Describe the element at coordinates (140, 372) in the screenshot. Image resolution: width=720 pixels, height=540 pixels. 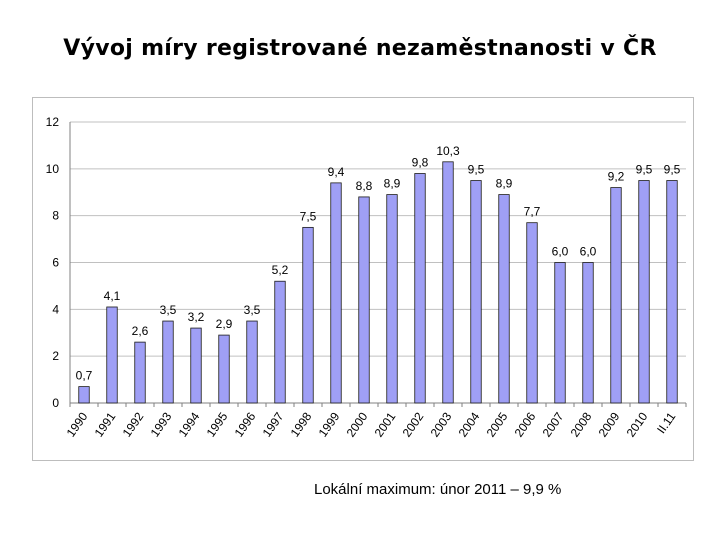
I see `bar-1992` at that location.